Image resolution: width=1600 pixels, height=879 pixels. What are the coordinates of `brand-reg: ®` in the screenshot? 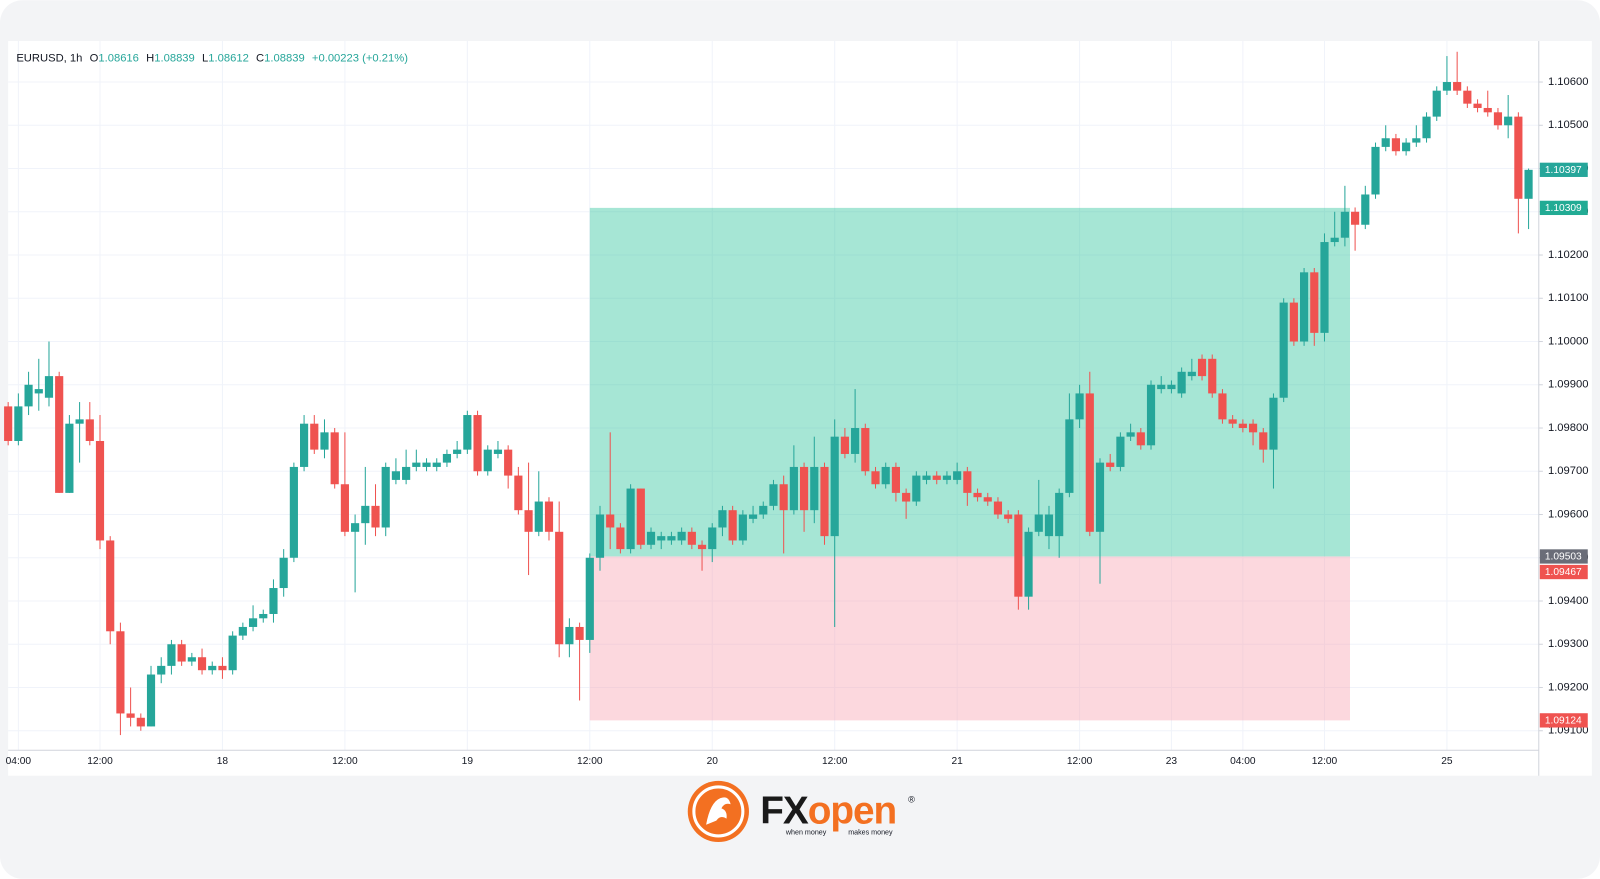 It's located at (911, 800).